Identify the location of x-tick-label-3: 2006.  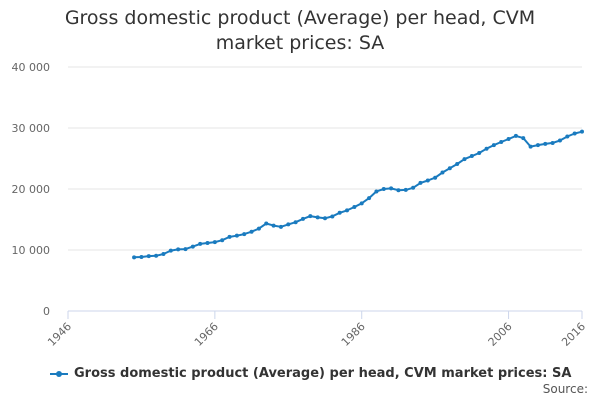
(500, 334).